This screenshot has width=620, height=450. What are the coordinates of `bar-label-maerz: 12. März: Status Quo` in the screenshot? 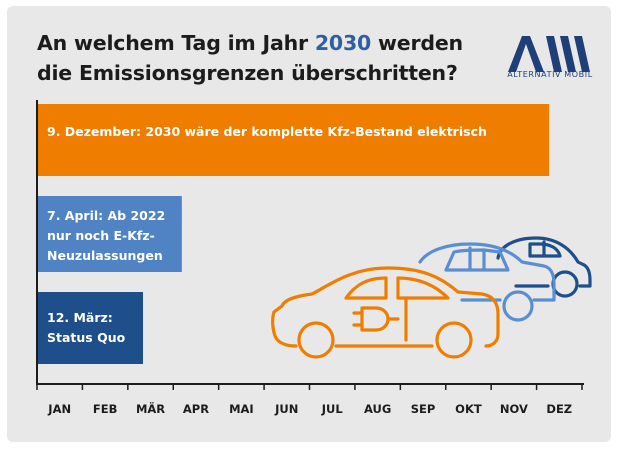 It's located at (86, 327).